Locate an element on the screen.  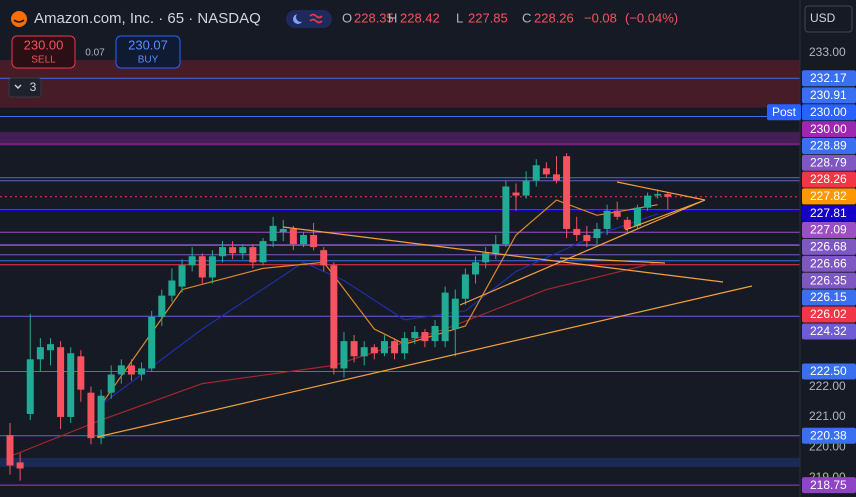
y-tick-label: 222.00 is located at coordinates (827, 386).